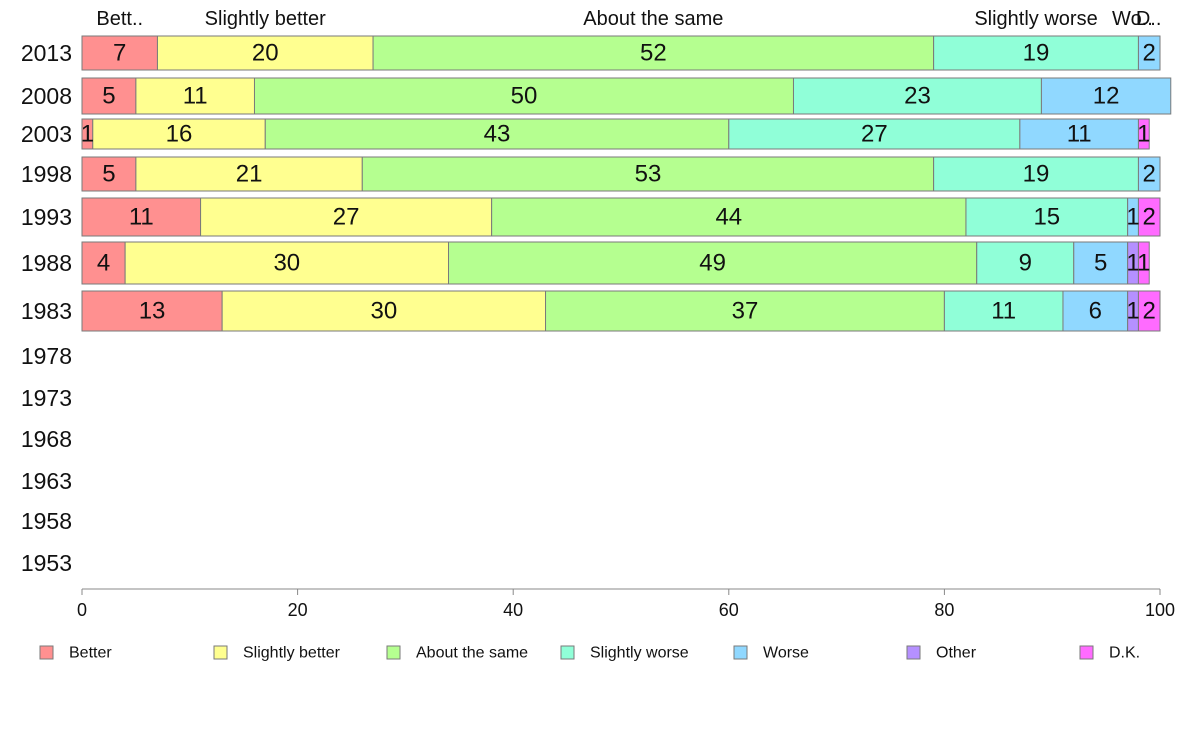 Image resolution: width=1188 pixels, height=736 pixels. I want to click on x-tick-label-60: 60, so click(729, 610).